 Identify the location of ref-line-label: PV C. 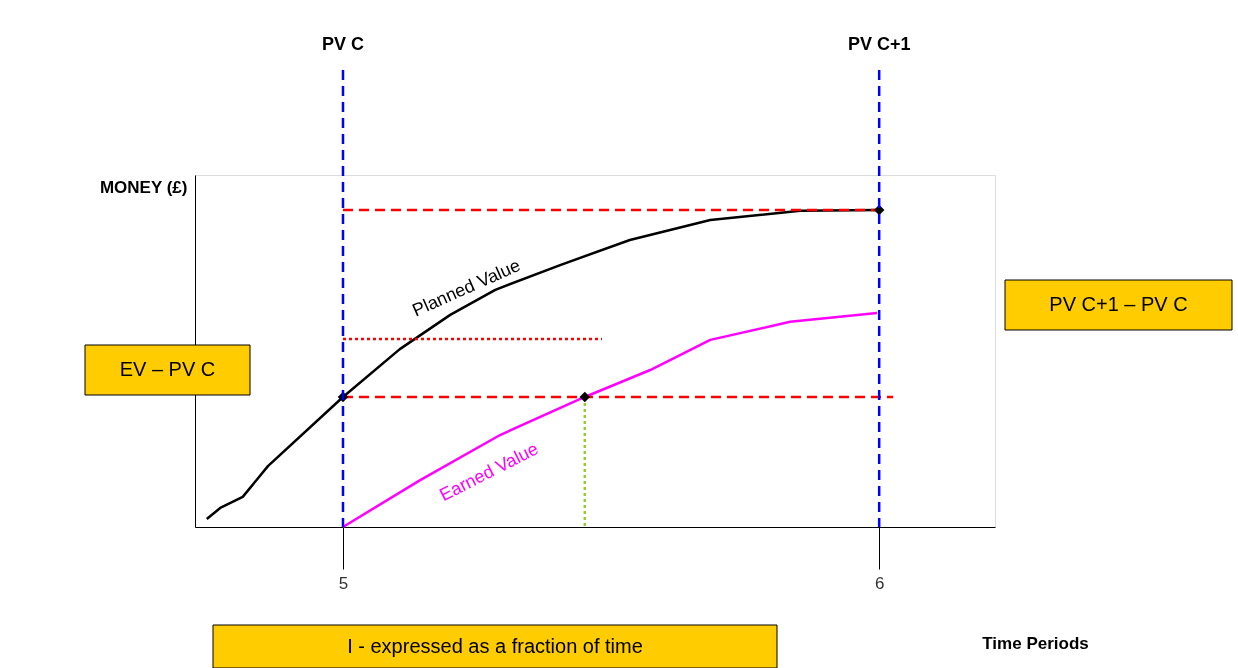
(342, 44).